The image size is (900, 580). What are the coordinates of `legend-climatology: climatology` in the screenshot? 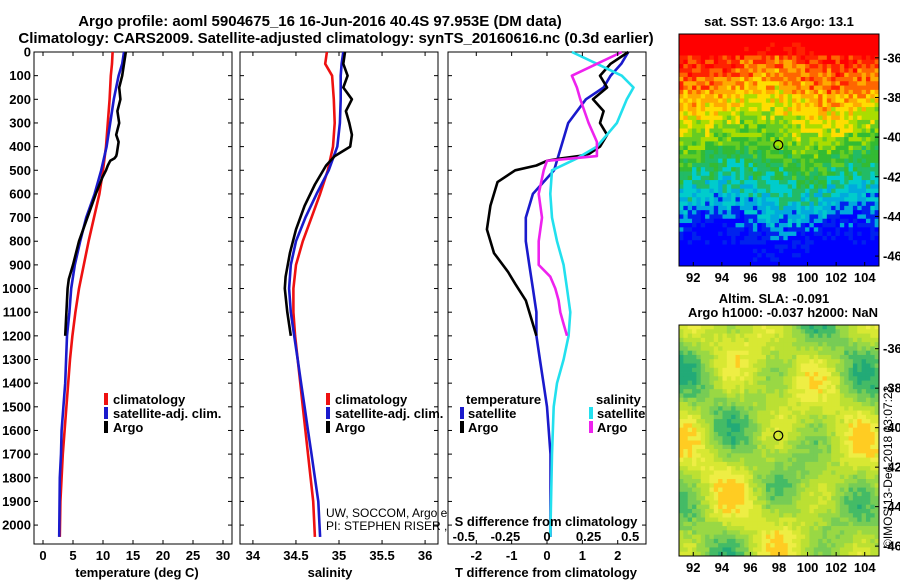 It's located at (371, 399).